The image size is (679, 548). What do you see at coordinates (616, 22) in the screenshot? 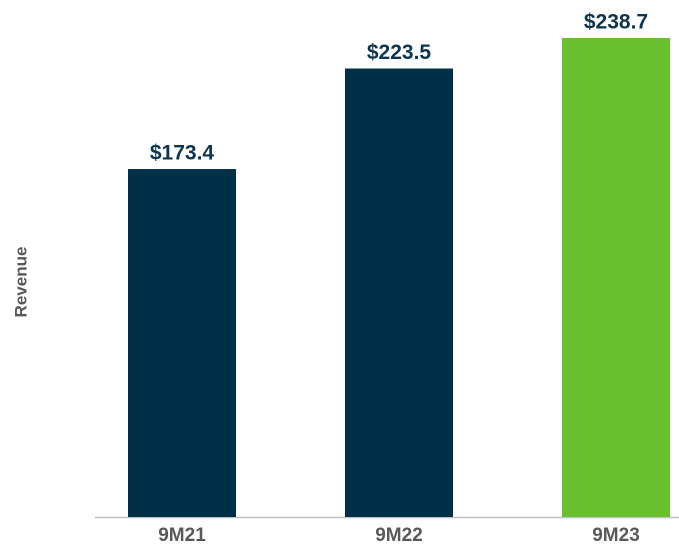
I see `data-label: $238.7` at bounding box center [616, 22].